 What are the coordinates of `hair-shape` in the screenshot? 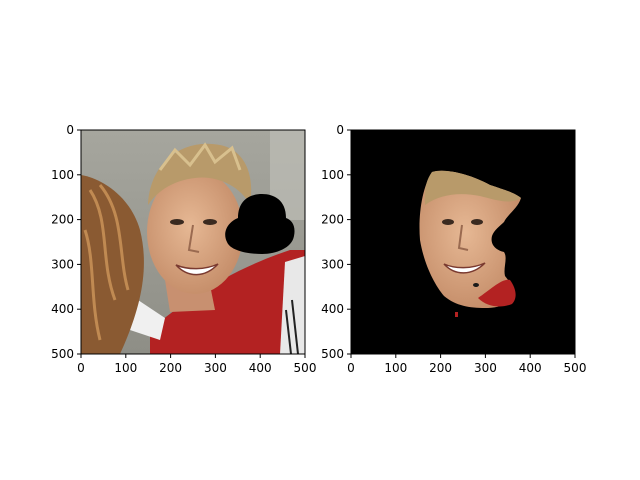 It's located at (200, 174).